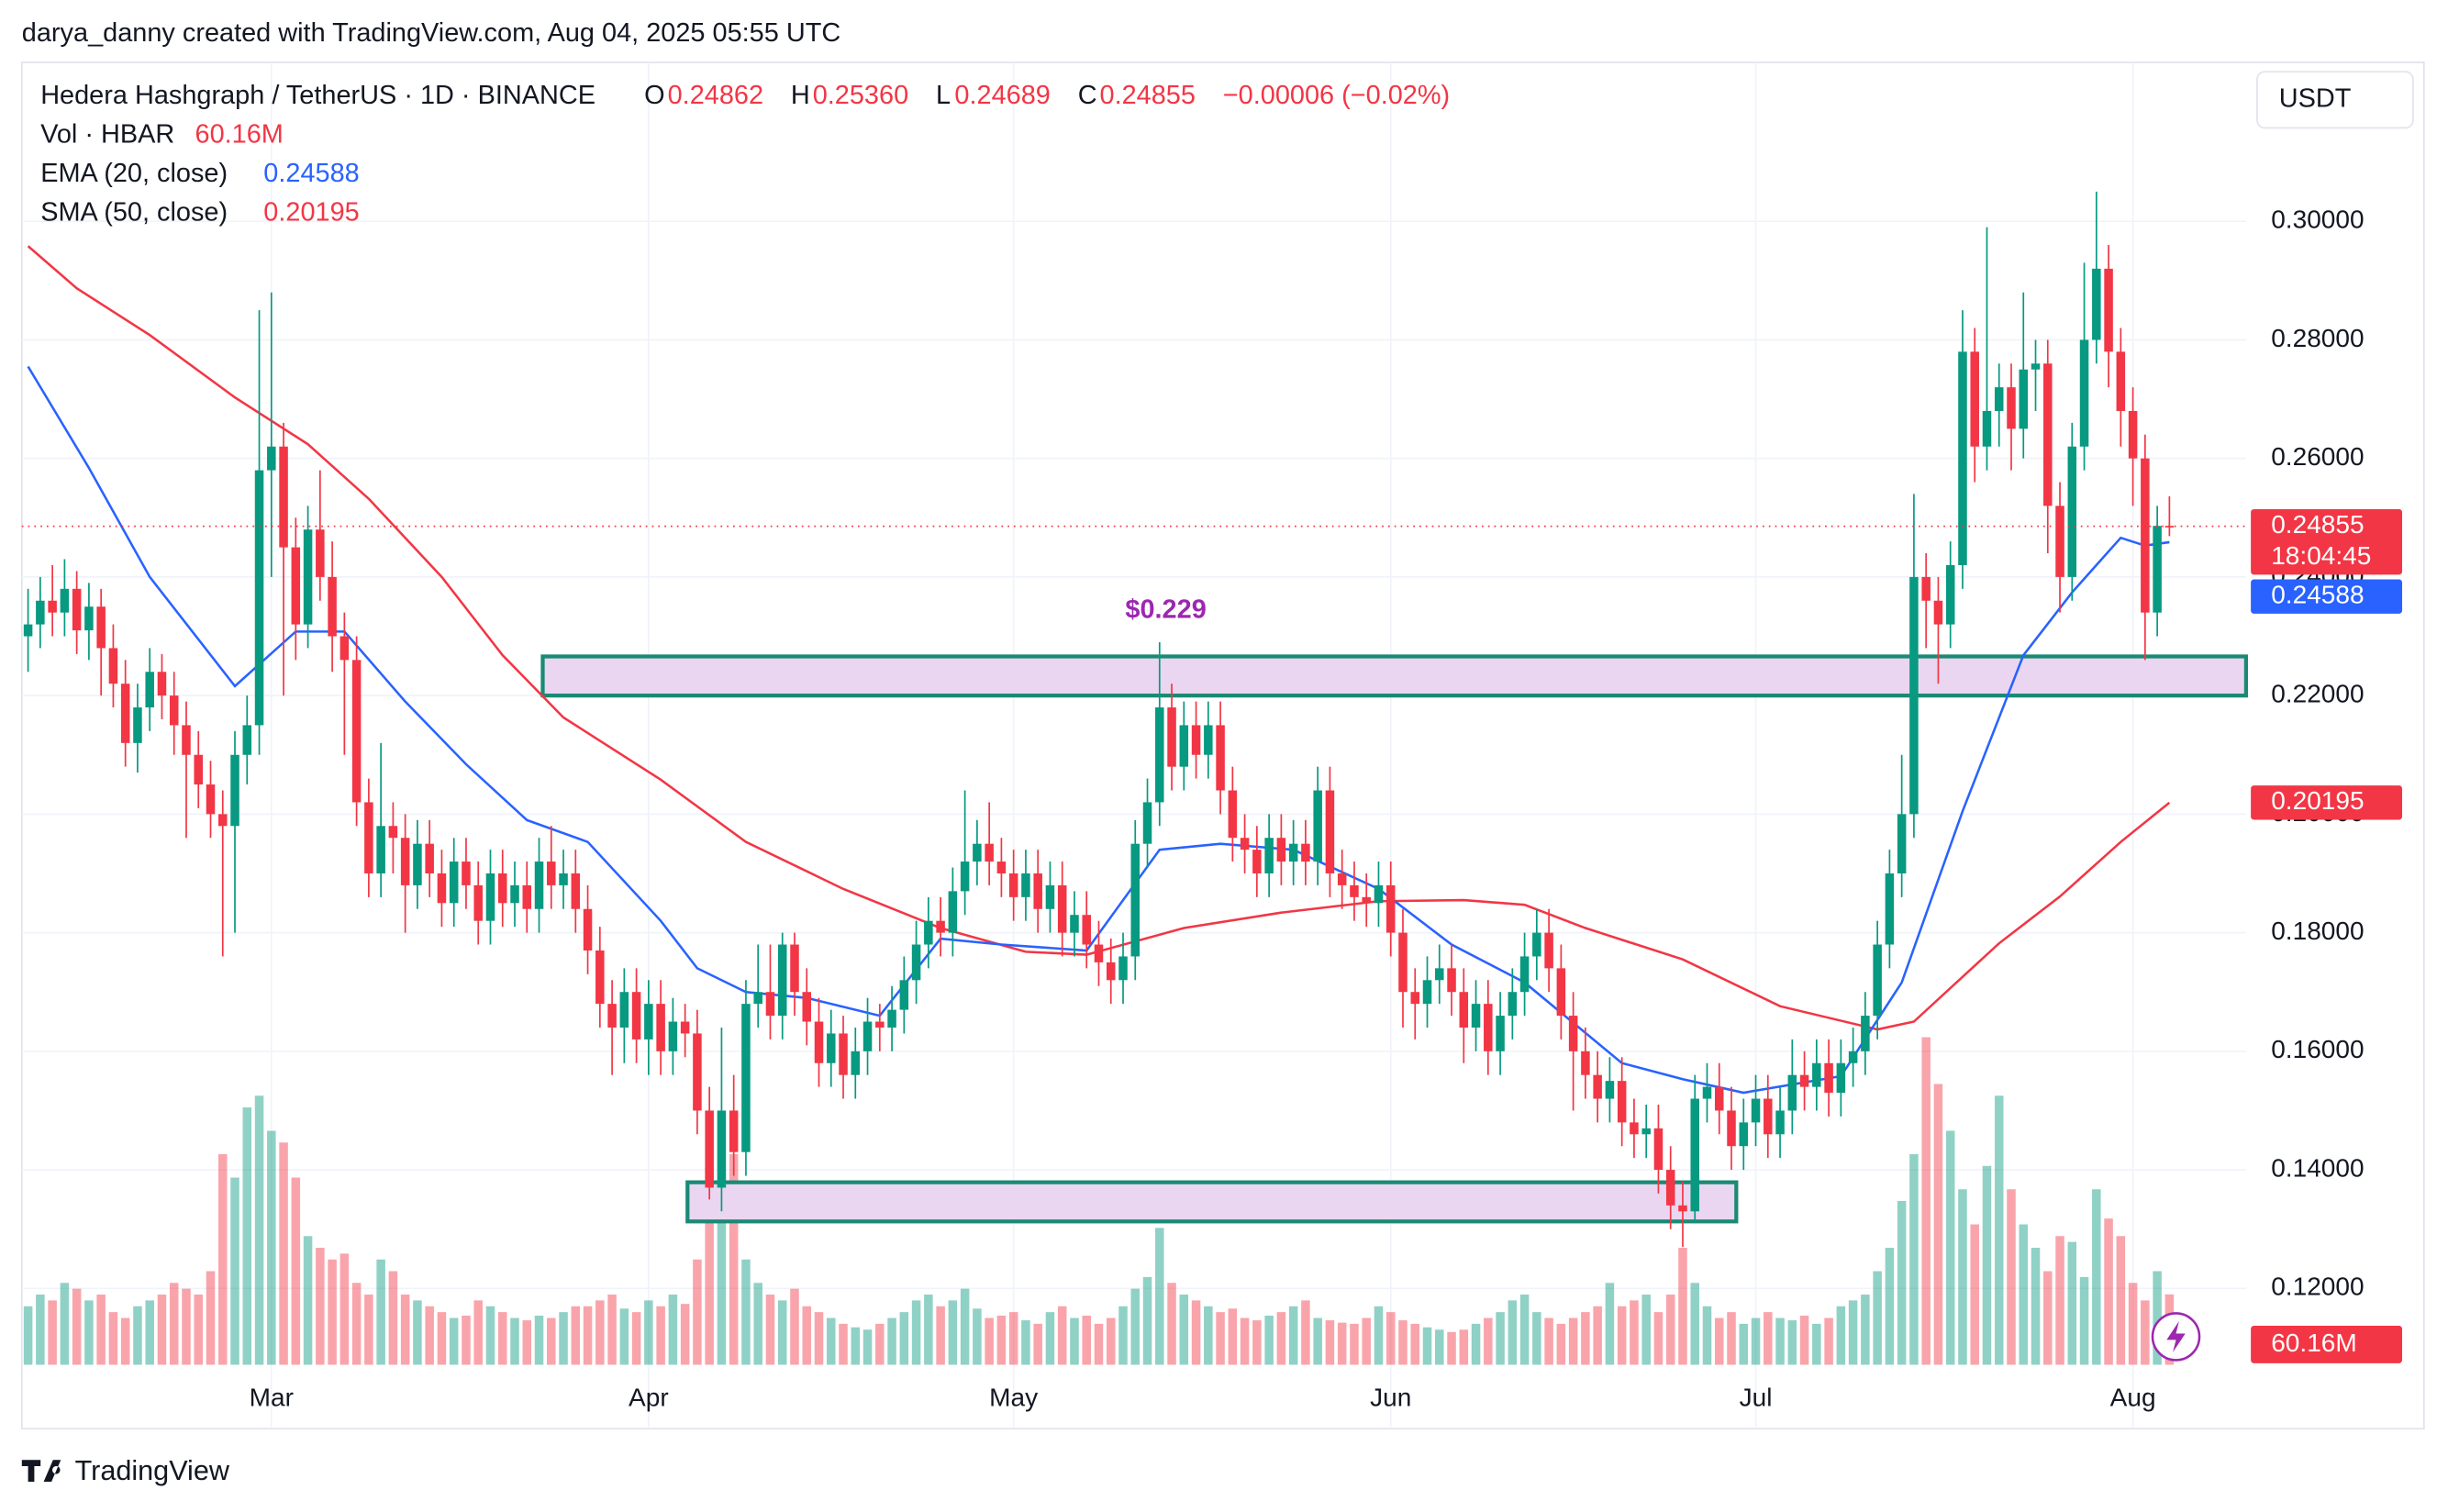 The height and width of the screenshot is (1512, 2448). I want to click on ema-value: 0.24588, so click(311, 173).